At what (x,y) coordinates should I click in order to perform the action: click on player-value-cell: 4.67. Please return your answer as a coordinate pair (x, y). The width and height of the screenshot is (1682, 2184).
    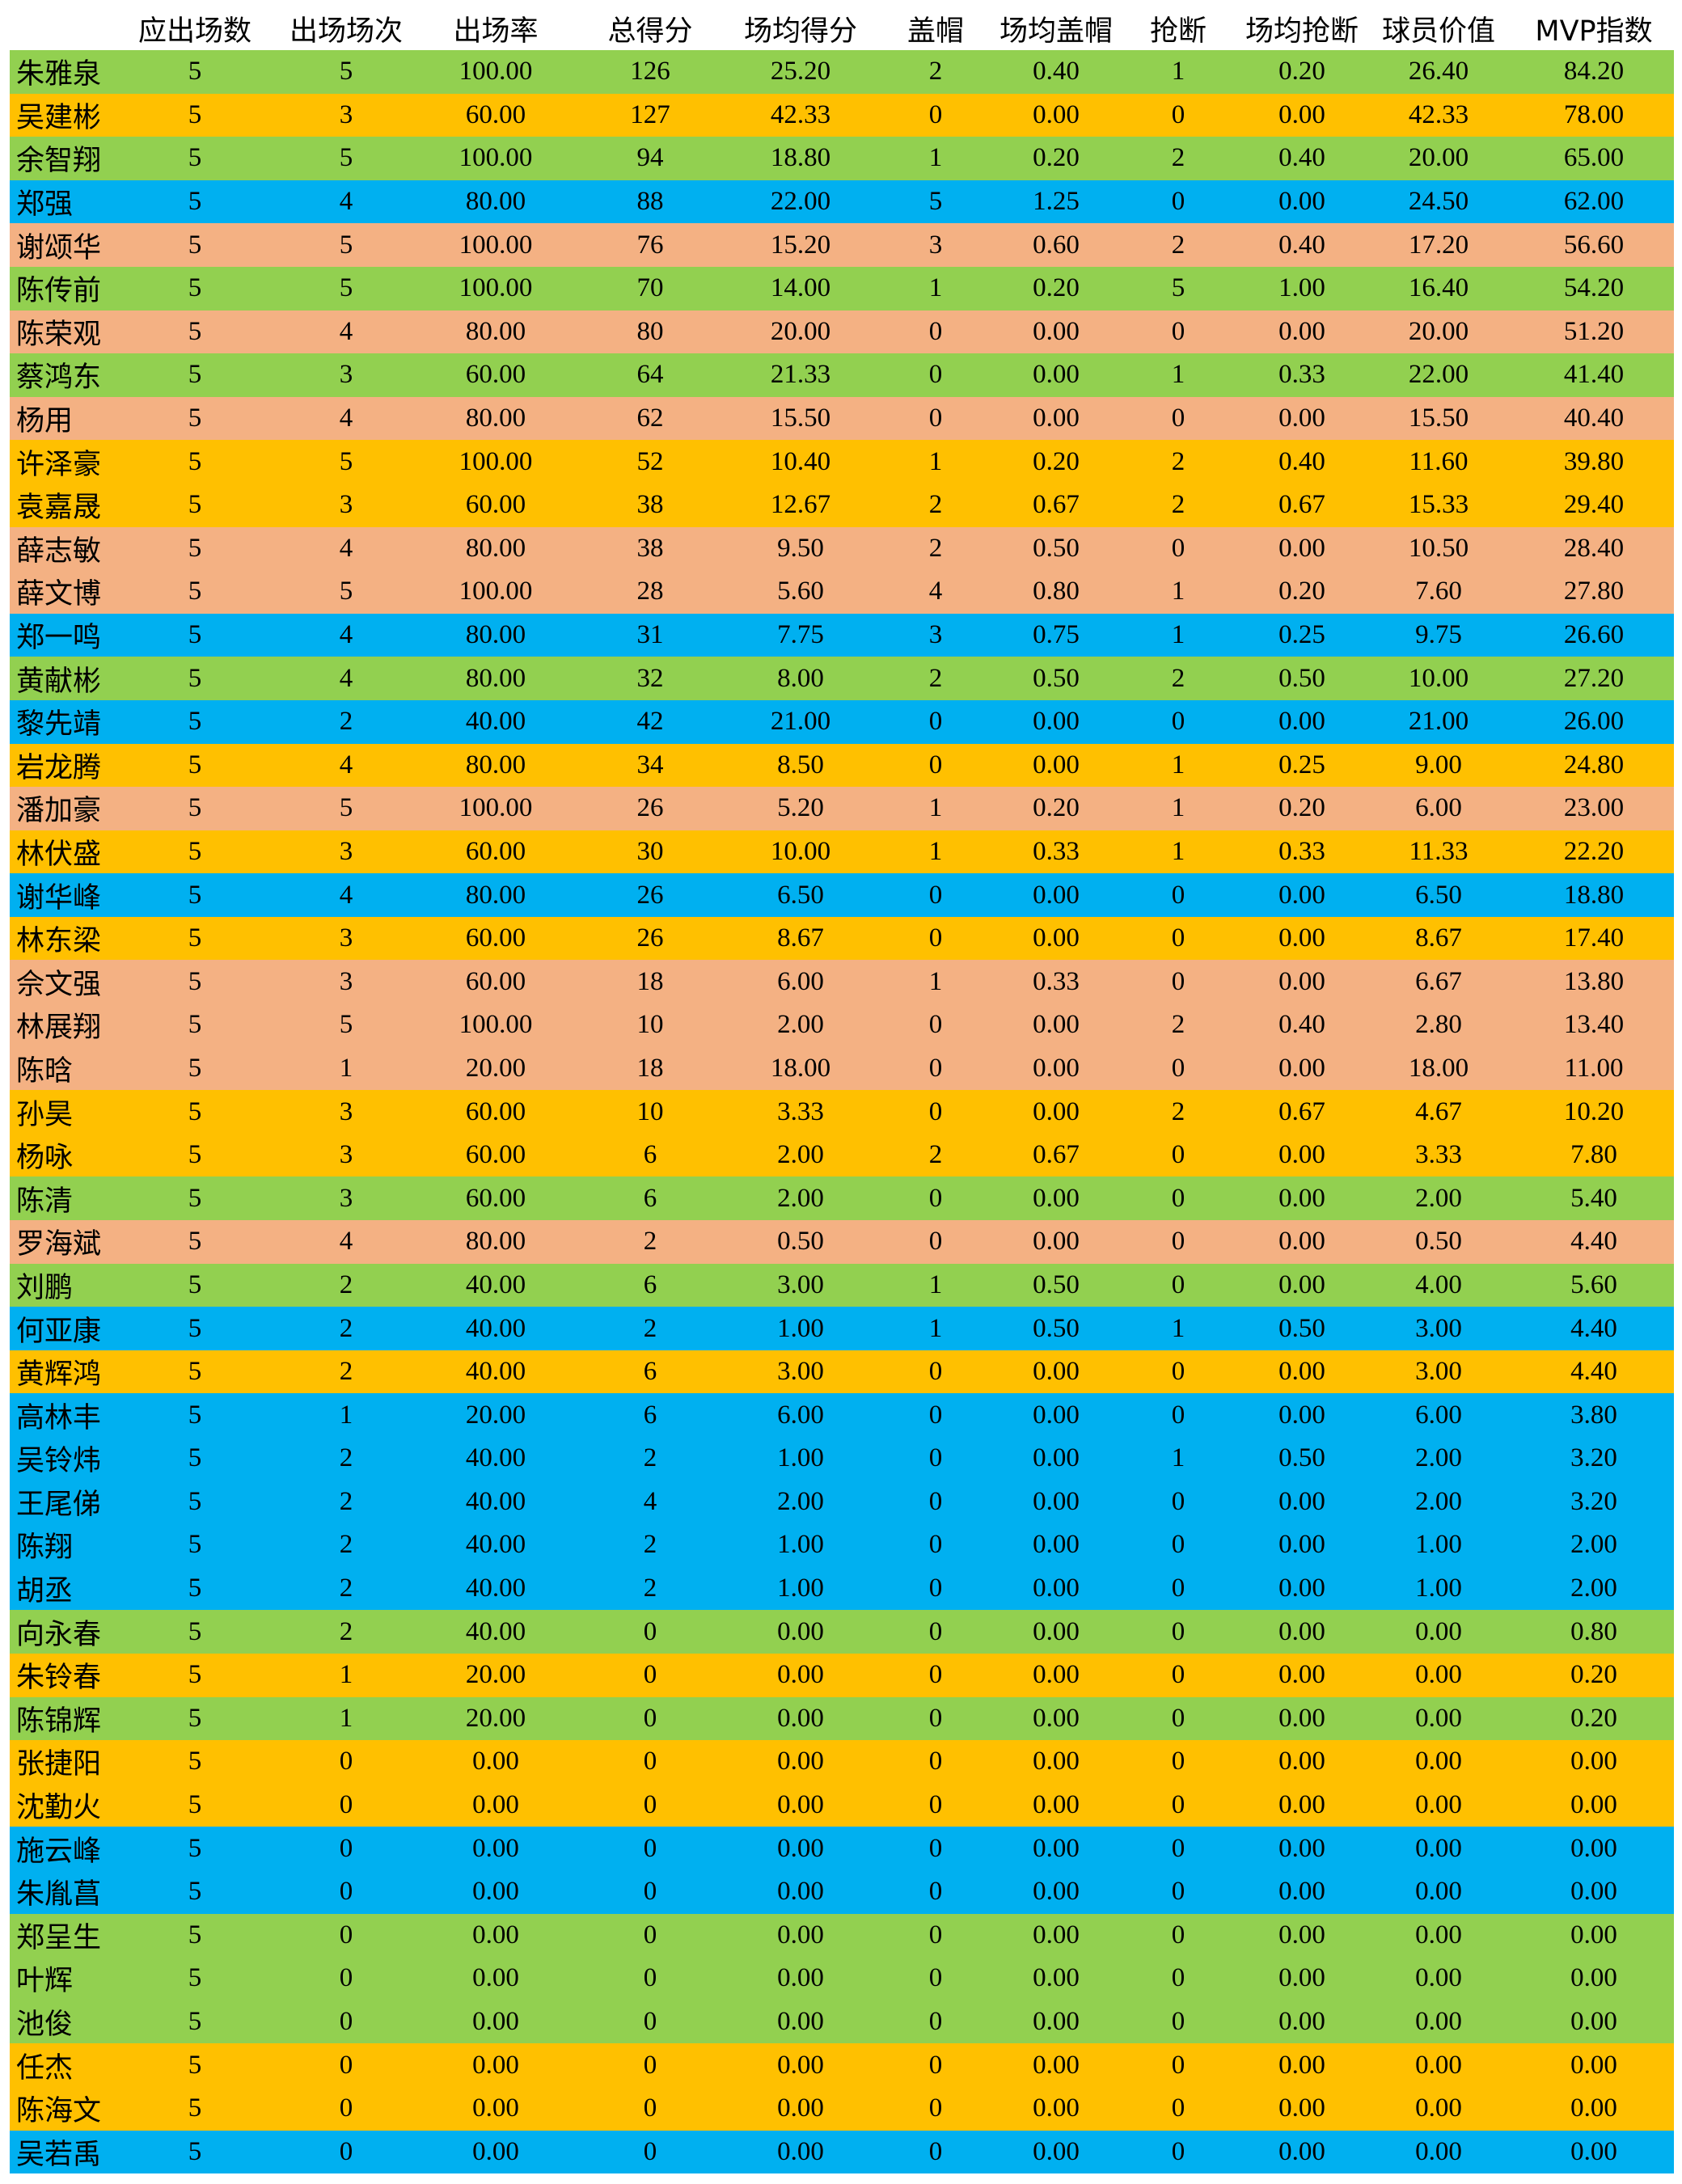
    Looking at the image, I should click on (1438, 1111).